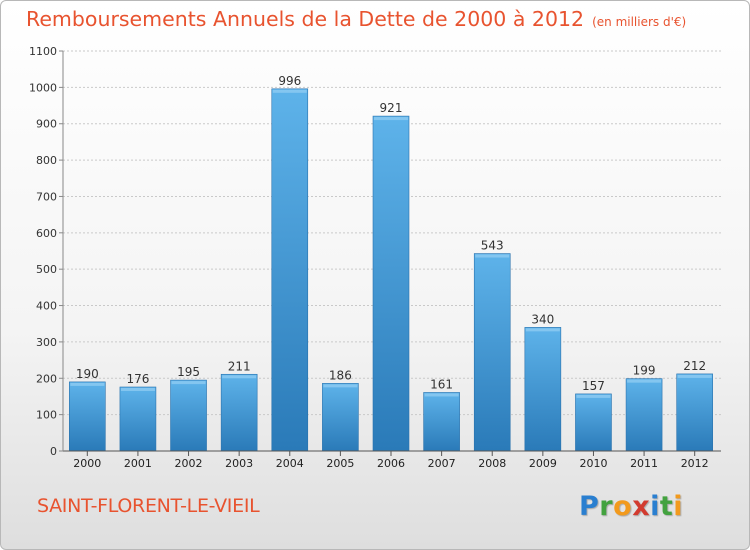  I want to click on bar-2011, so click(644, 415).